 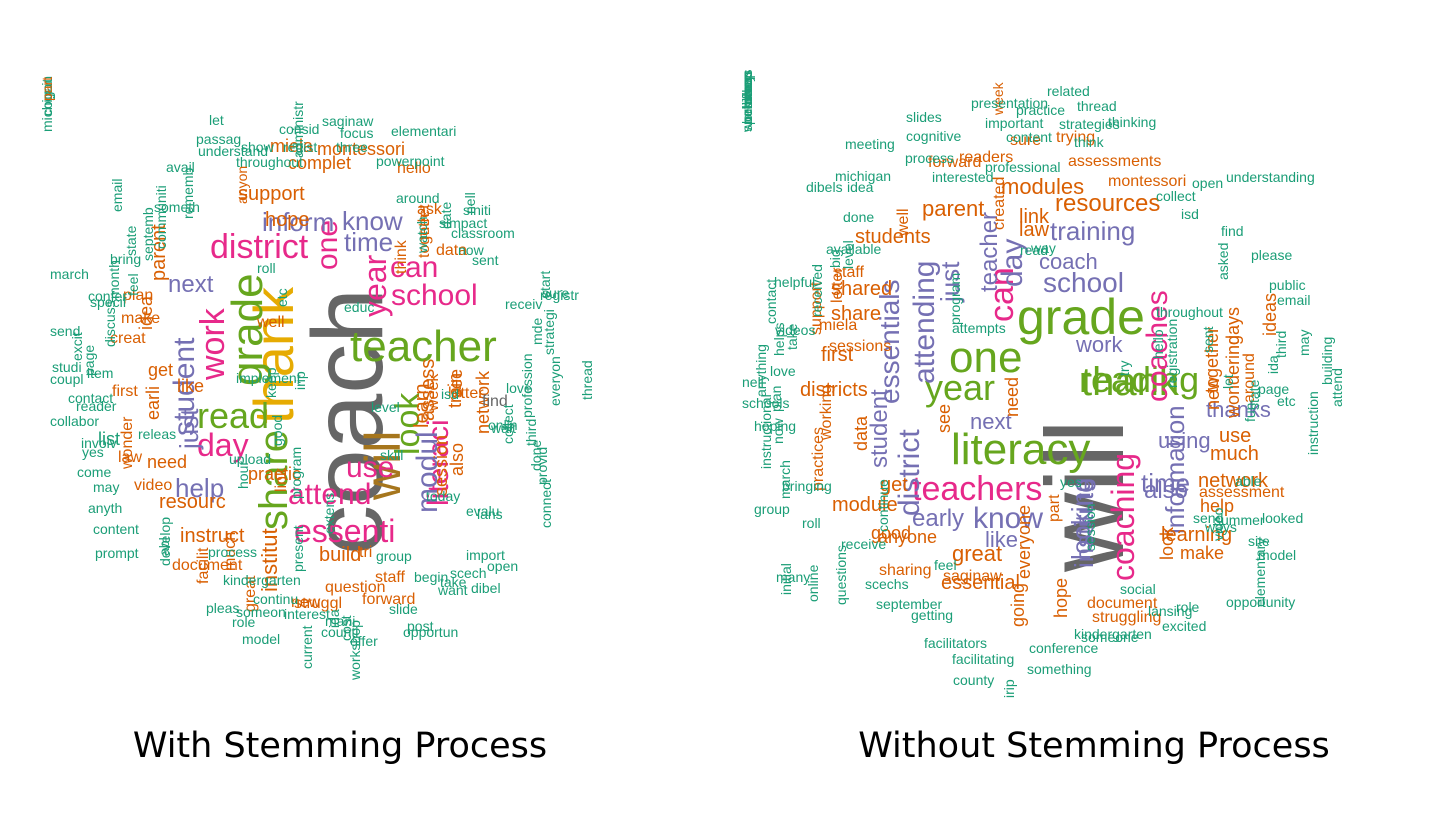 What do you see at coordinates (1286, 401) in the screenshot?
I see `cloud-word: etc` at bounding box center [1286, 401].